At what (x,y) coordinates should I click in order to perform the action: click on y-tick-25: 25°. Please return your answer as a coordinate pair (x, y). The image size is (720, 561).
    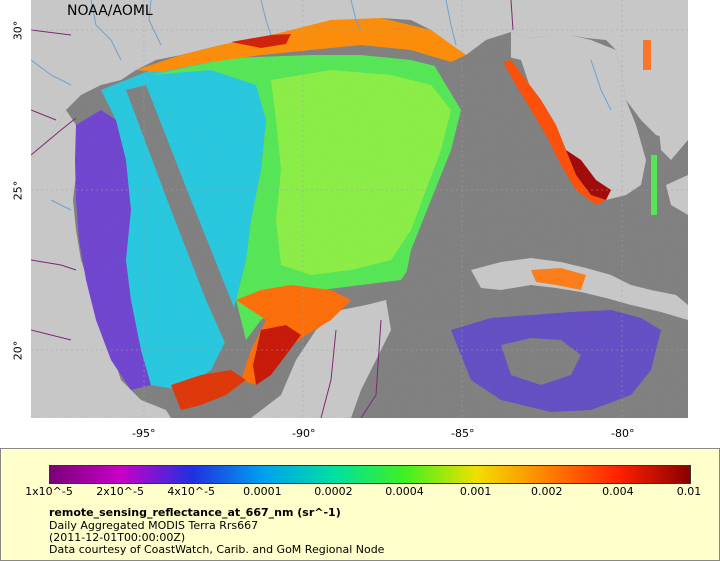
    Looking at the image, I should click on (18, 190).